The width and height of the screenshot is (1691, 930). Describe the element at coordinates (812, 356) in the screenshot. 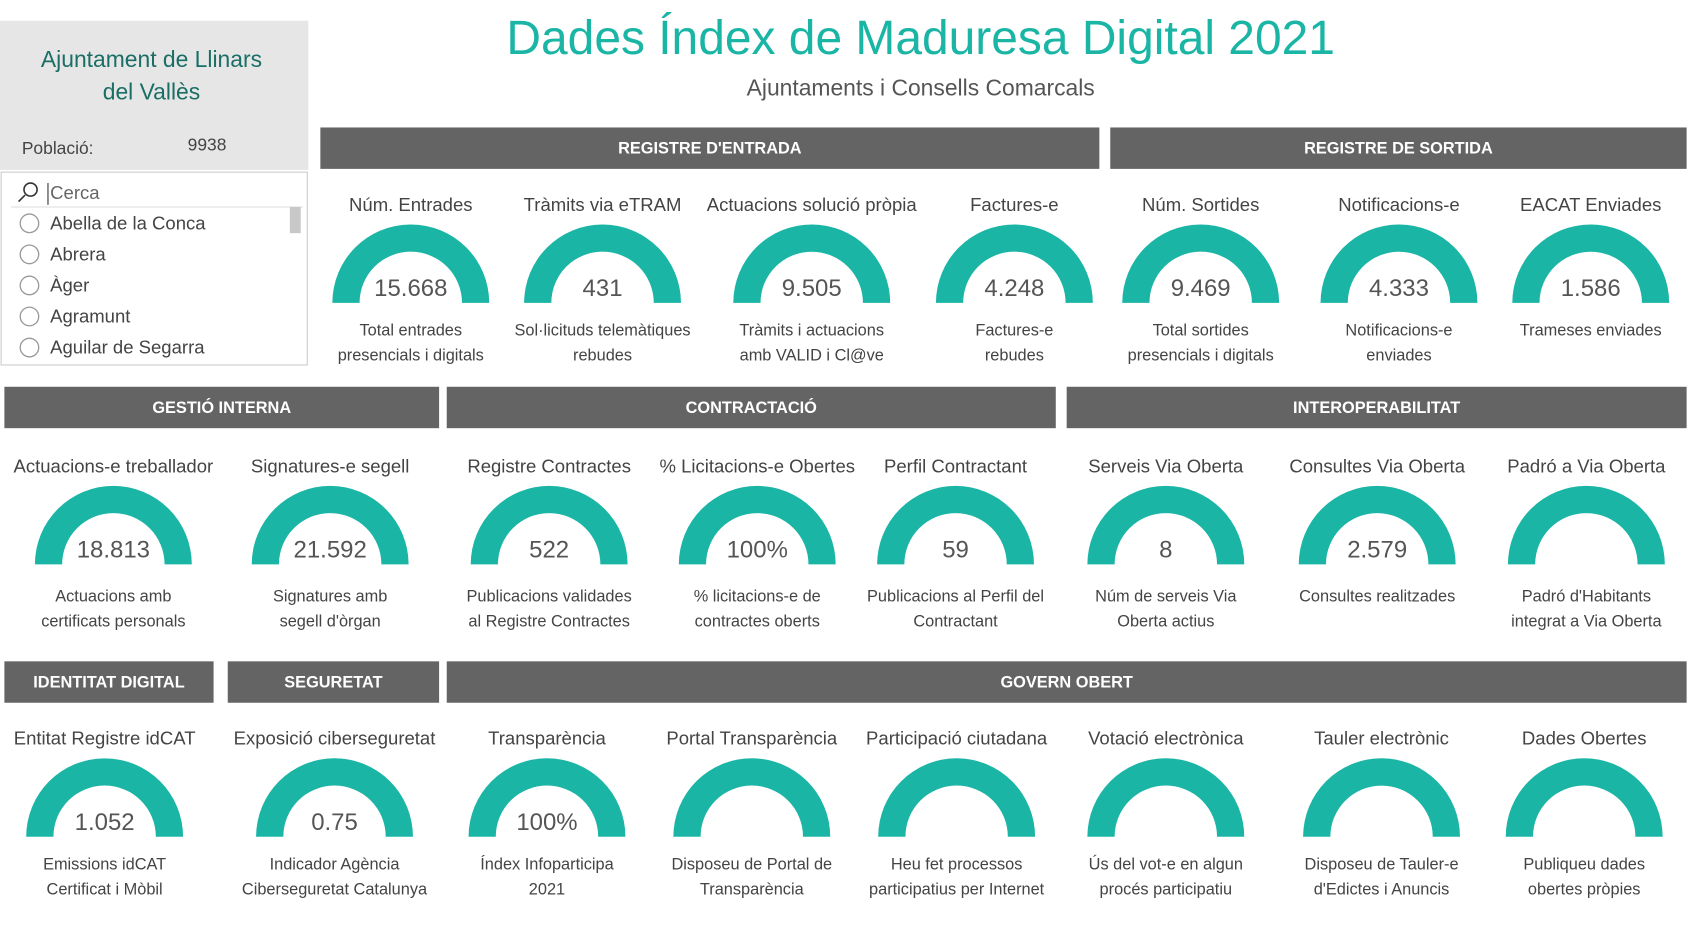

I see `kpi-caption: amb VALID i Cl@ve` at that location.